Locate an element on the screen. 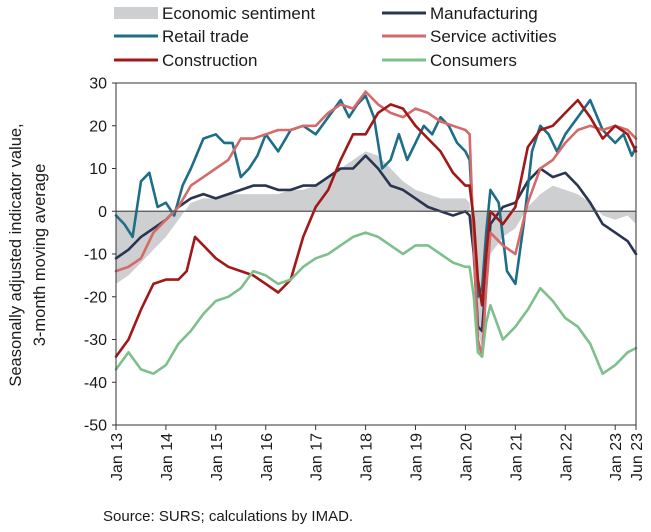  x-tick-label: Jan 18 is located at coordinates (367, 457).